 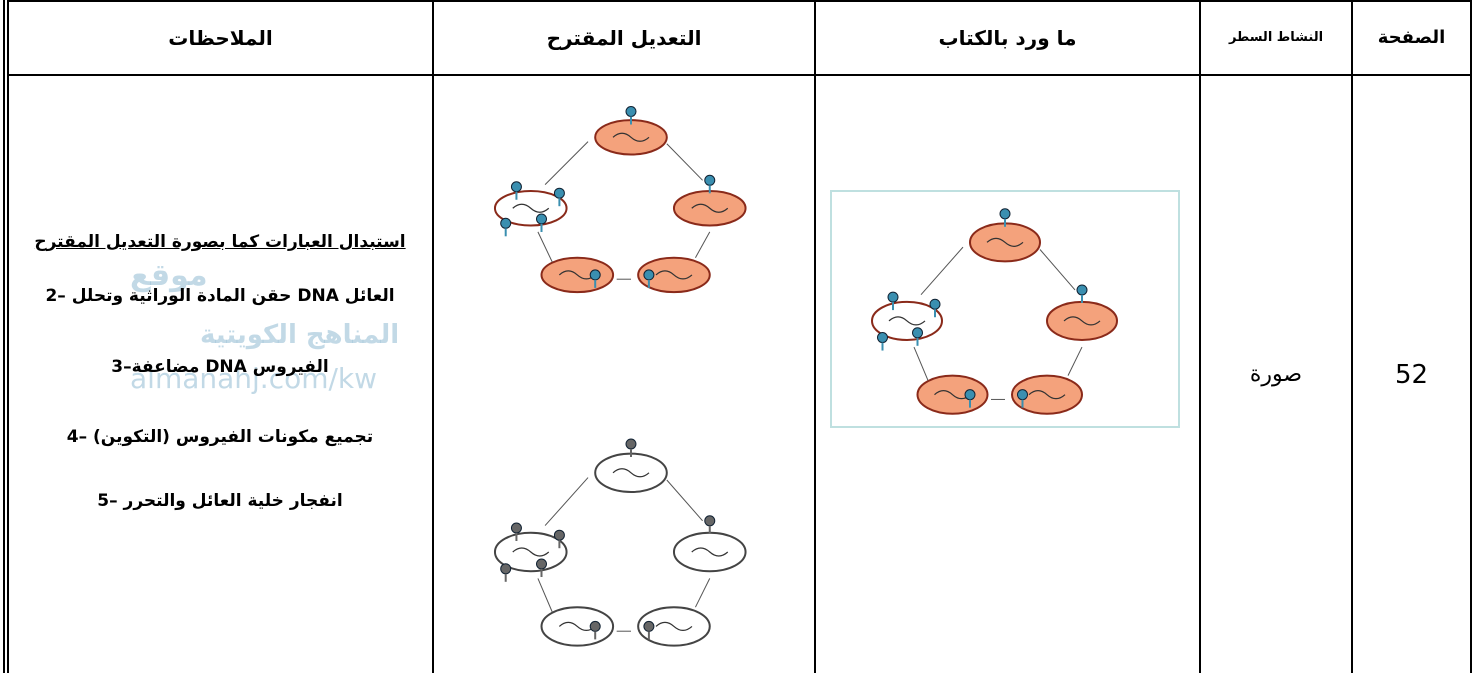 What do you see at coordinates (220, 367) in the screenshot?
I see `note-line: 3–مضاعفة DNA الفيروس` at bounding box center [220, 367].